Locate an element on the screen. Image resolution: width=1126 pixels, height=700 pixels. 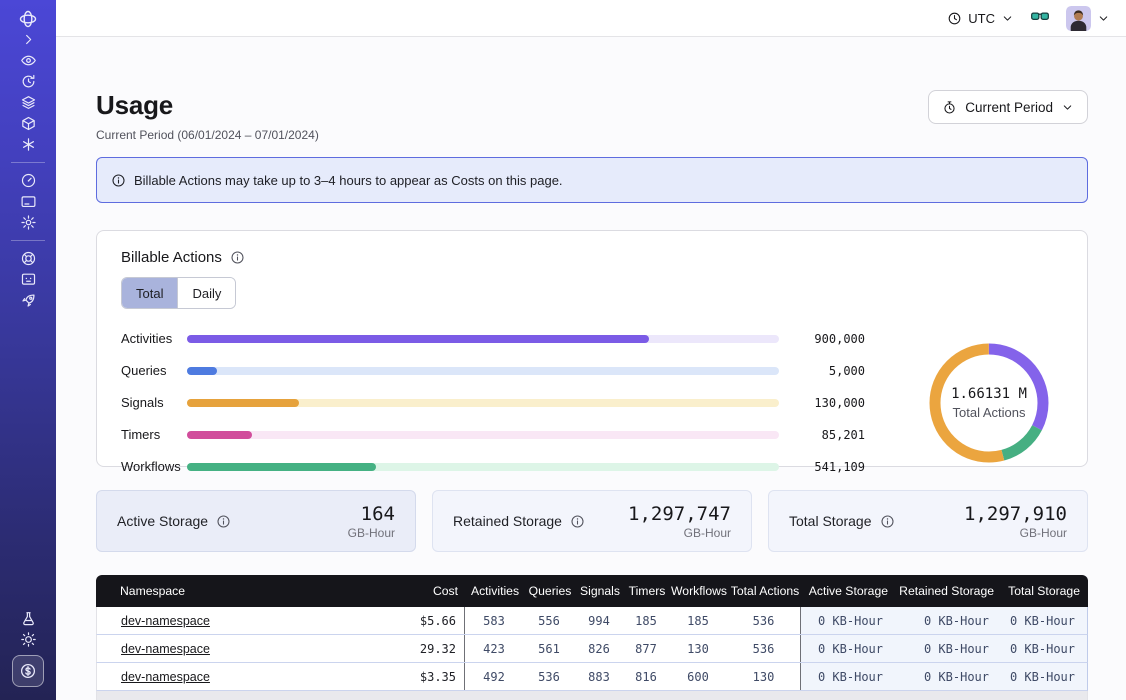
cell-retained-storage: 0 KB-Hour is located at coordinates (948, 676).